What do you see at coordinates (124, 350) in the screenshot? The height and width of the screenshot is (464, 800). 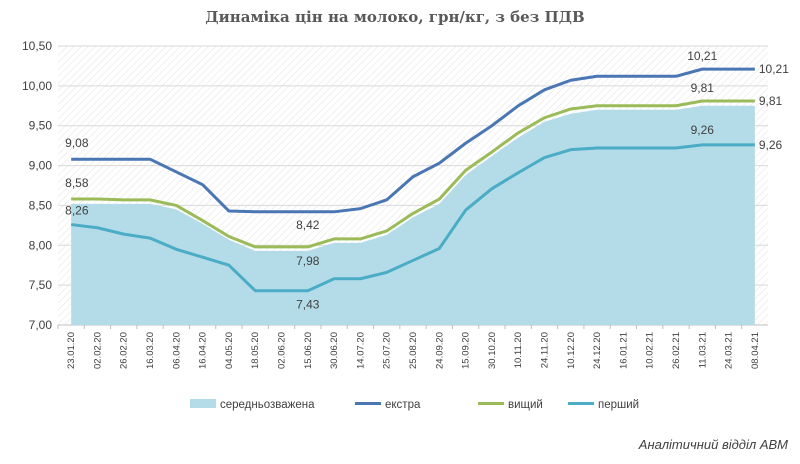 I see `x-tick-label: 26.02.20` at bounding box center [124, 350].